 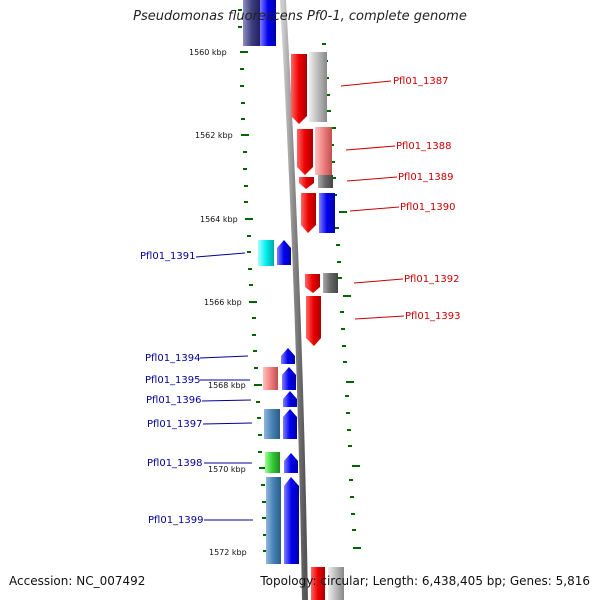 What do you see at coordinates (291, 520) in the screenshot?
I see `gene-pfl01-1399-arrow` at bounding box center [291, 520].